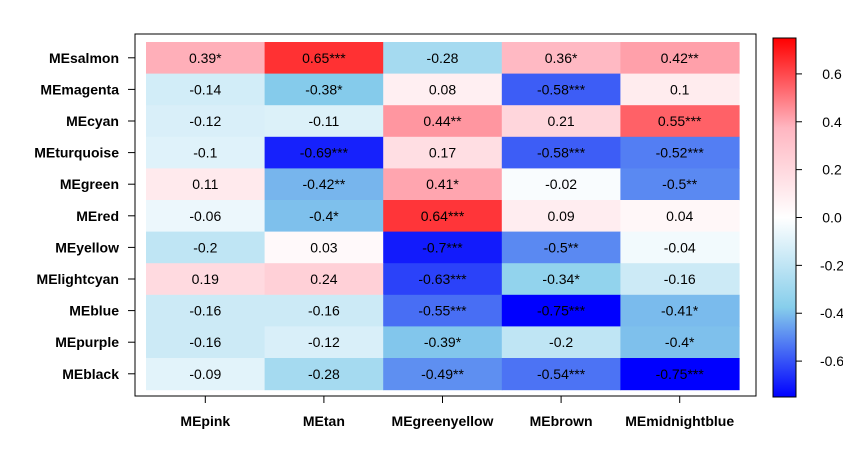  Describe the element at coordinates (832, 170) in the screenshot. I see `colorbar-tick-label: 0.2` at that location.